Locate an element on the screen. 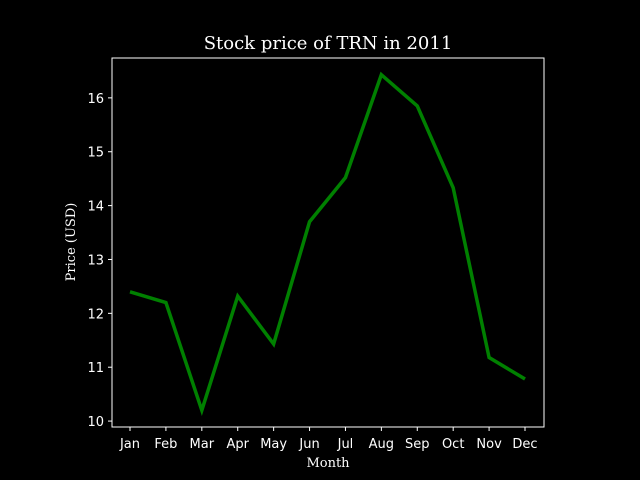  x-axis-label: Month is located at coordinates (328, 463).